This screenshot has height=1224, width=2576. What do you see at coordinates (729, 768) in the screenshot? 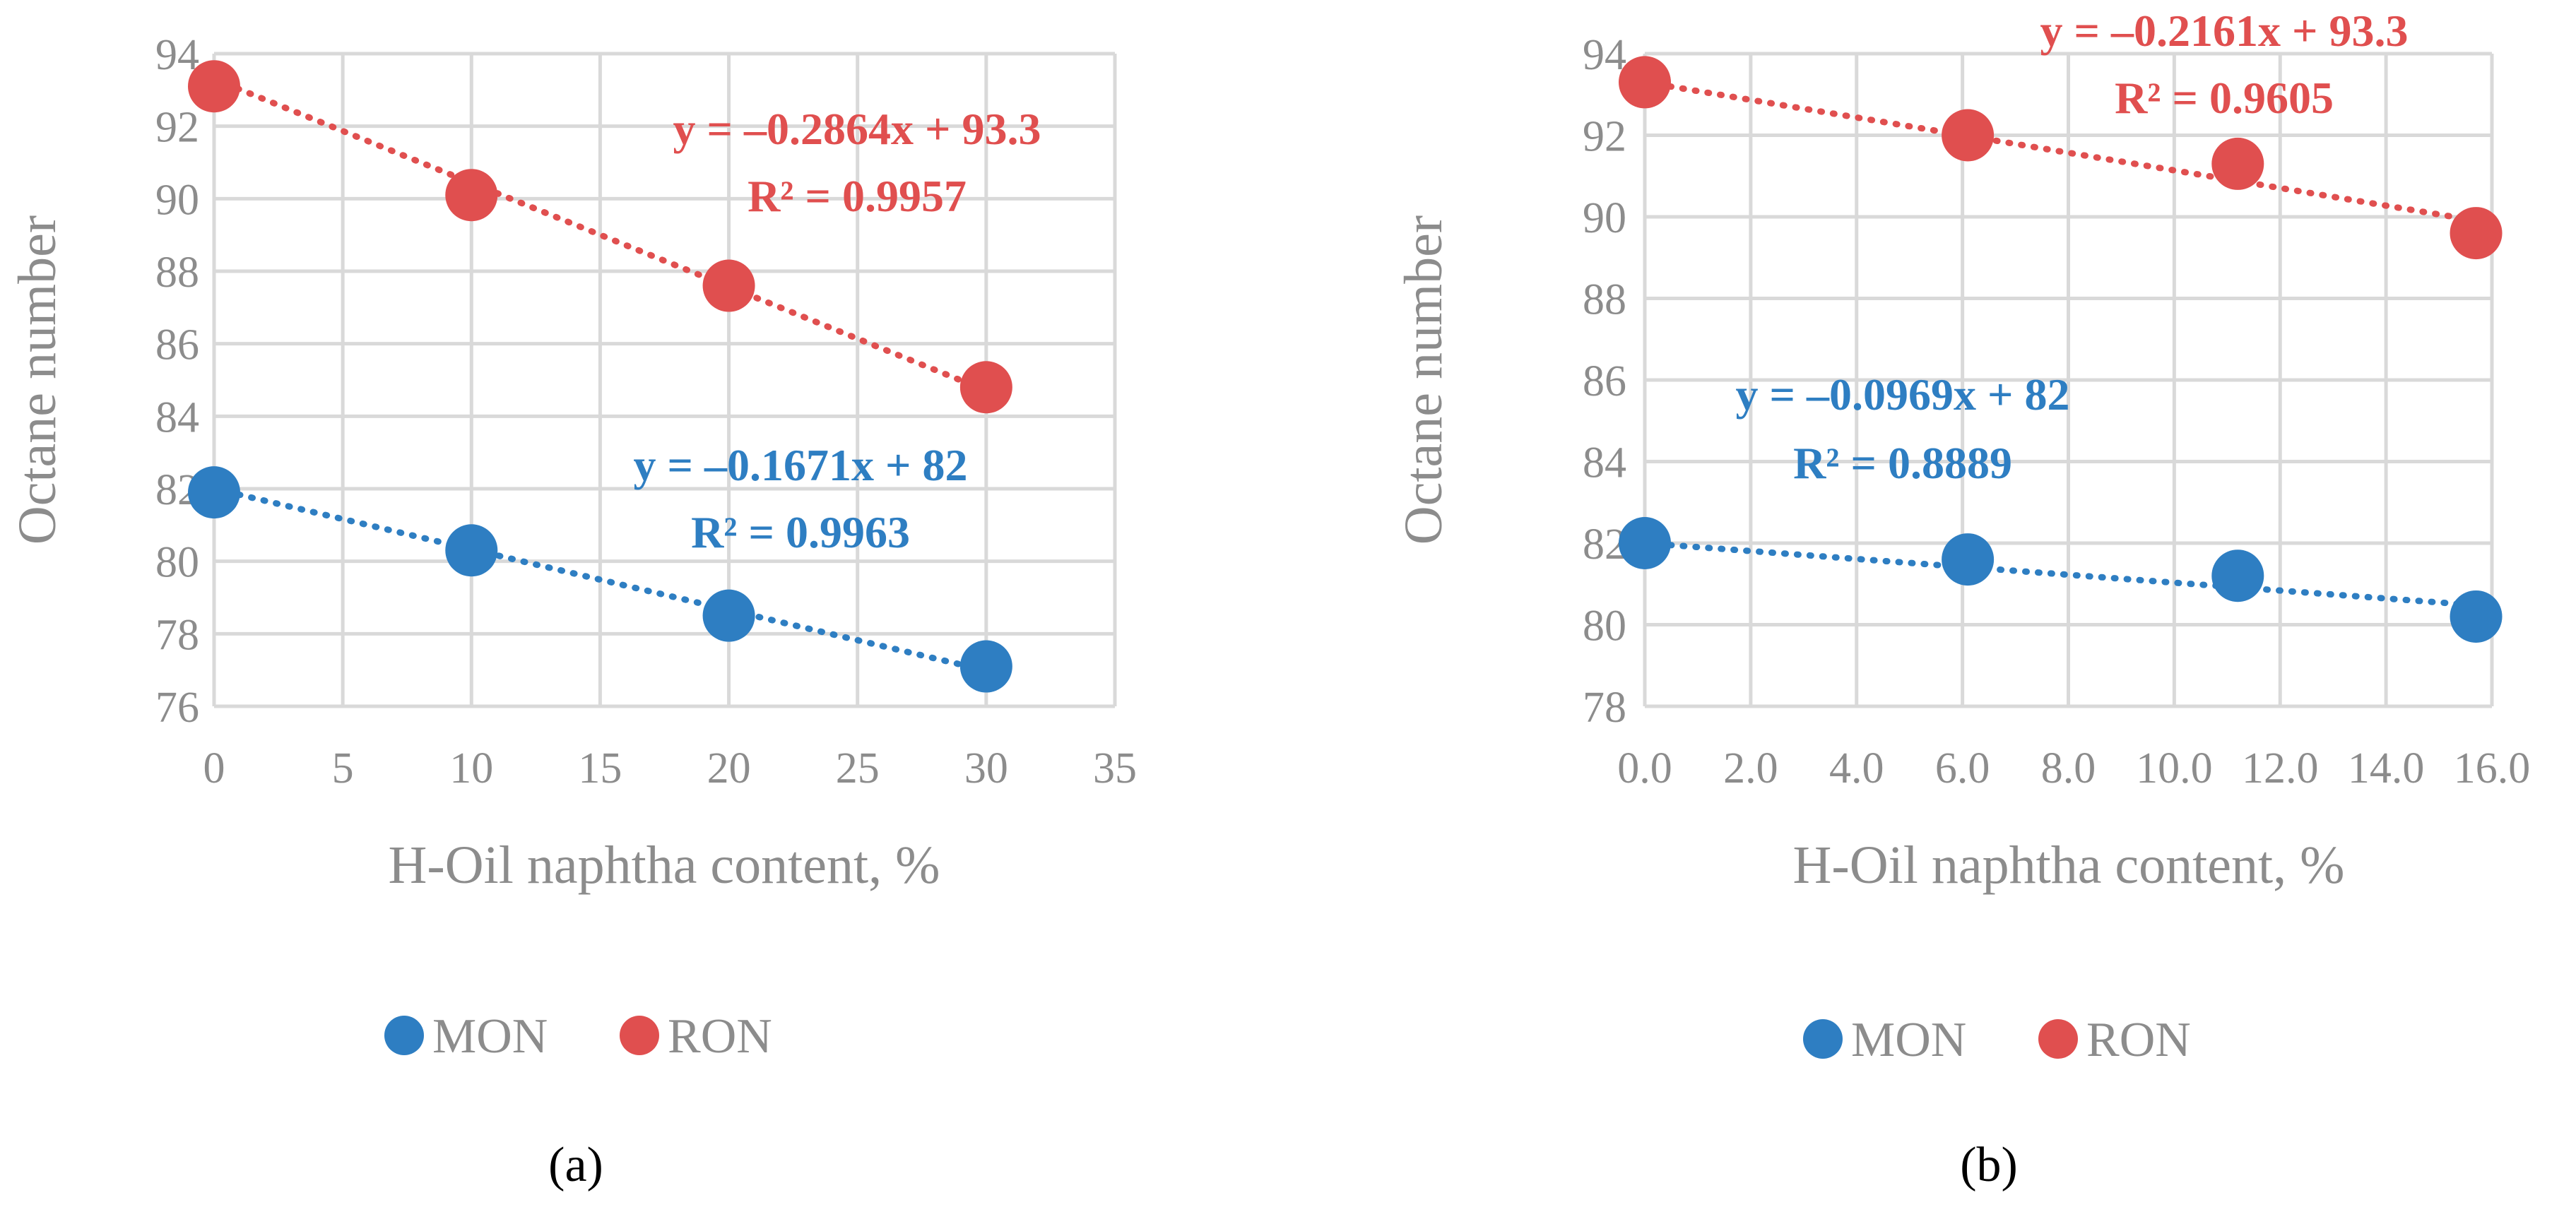
I see `x-tick-label: 20` at bounding box center [729, 768].